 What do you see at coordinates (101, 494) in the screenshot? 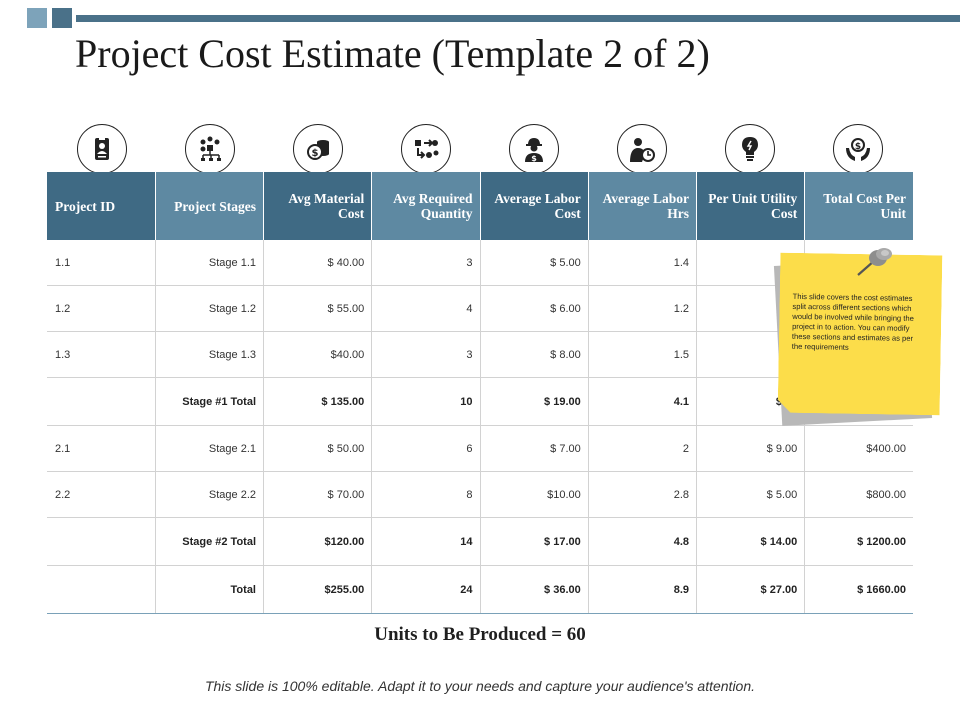
I see `table-cell: 2.2` at bounding box center [101, 494].